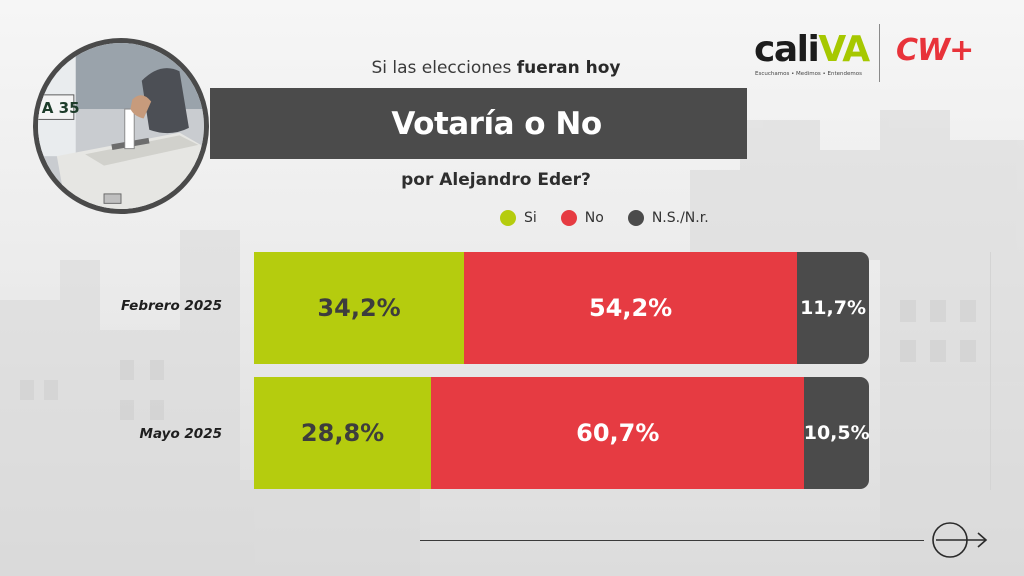 This screenshot has height=576, width=1024. I want to click on bar-segment-si-mayo: 28,8%, so click(343, 433).